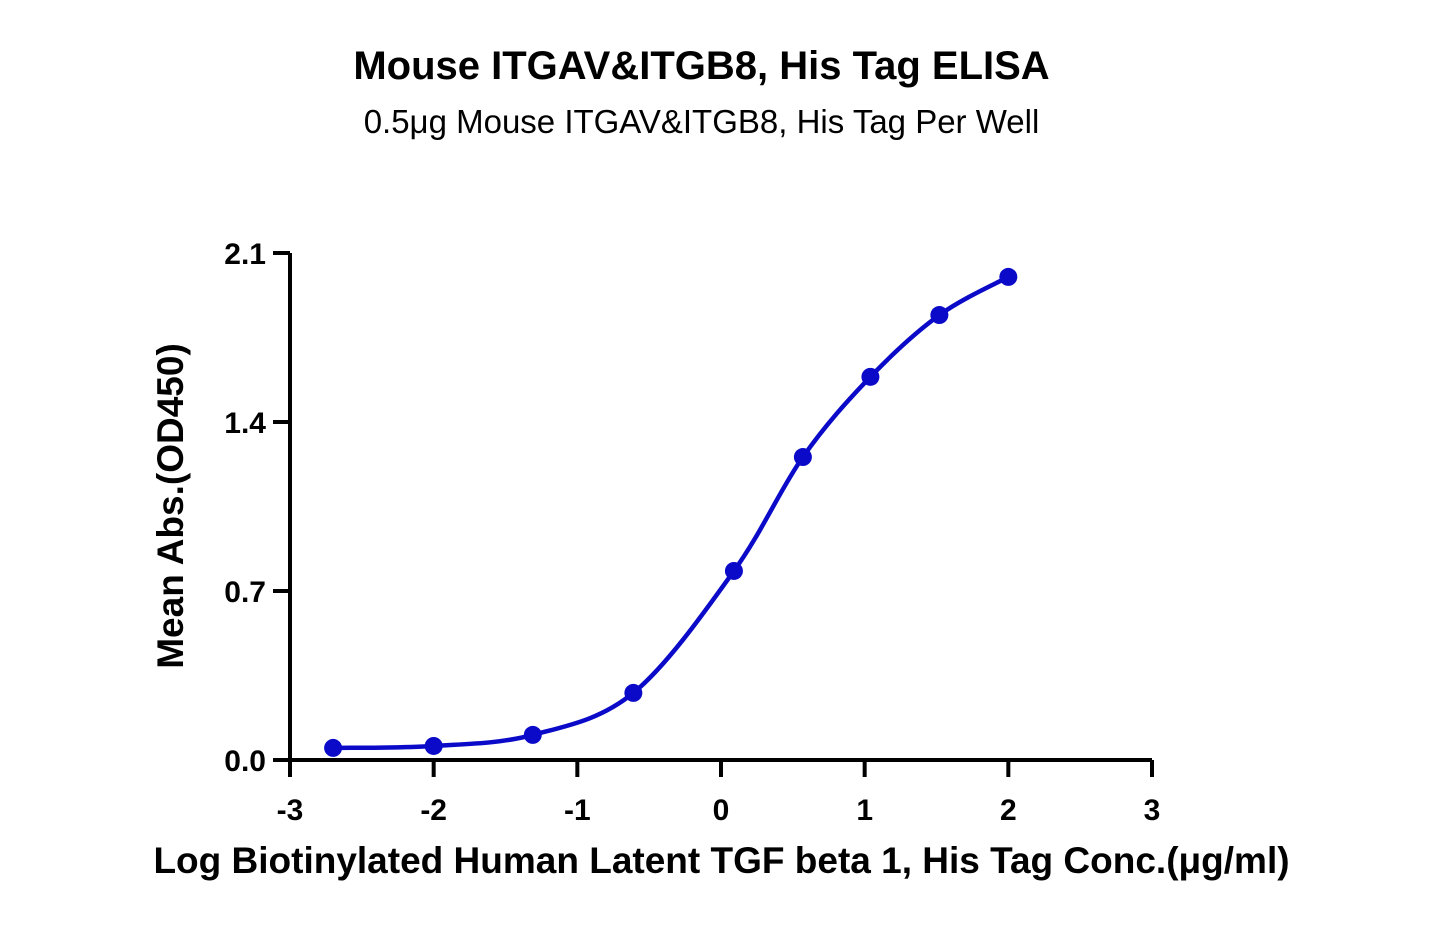  Describe the element at coordinates (245, 423) in the screenshot. I see `y-tick-label: 1.4` at that location.